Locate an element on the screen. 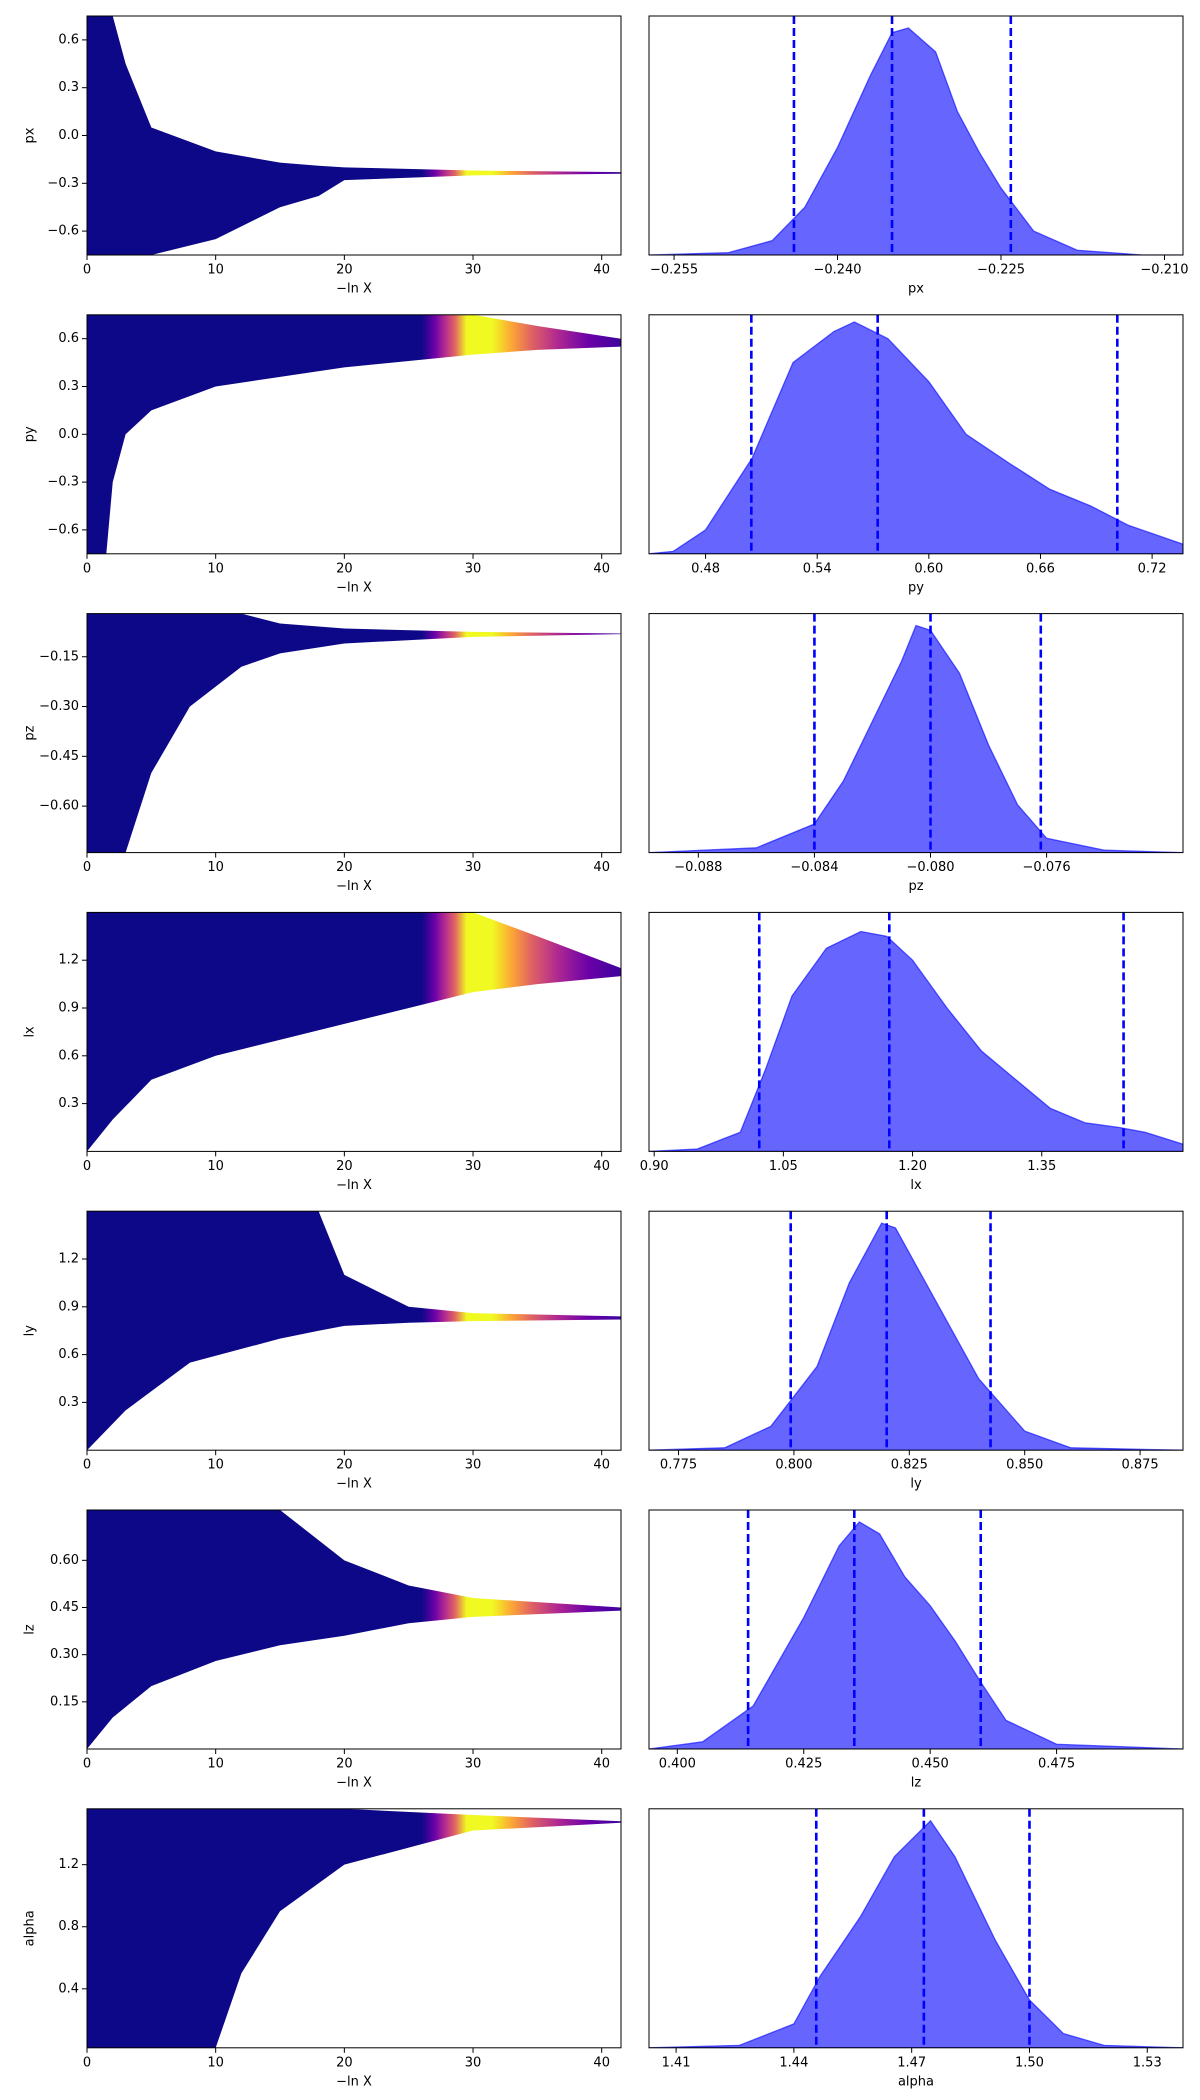 The height and width of the screenshot is (2100, 1200). y-tick-label: 0.8 is located at coordinates (68, 1926).